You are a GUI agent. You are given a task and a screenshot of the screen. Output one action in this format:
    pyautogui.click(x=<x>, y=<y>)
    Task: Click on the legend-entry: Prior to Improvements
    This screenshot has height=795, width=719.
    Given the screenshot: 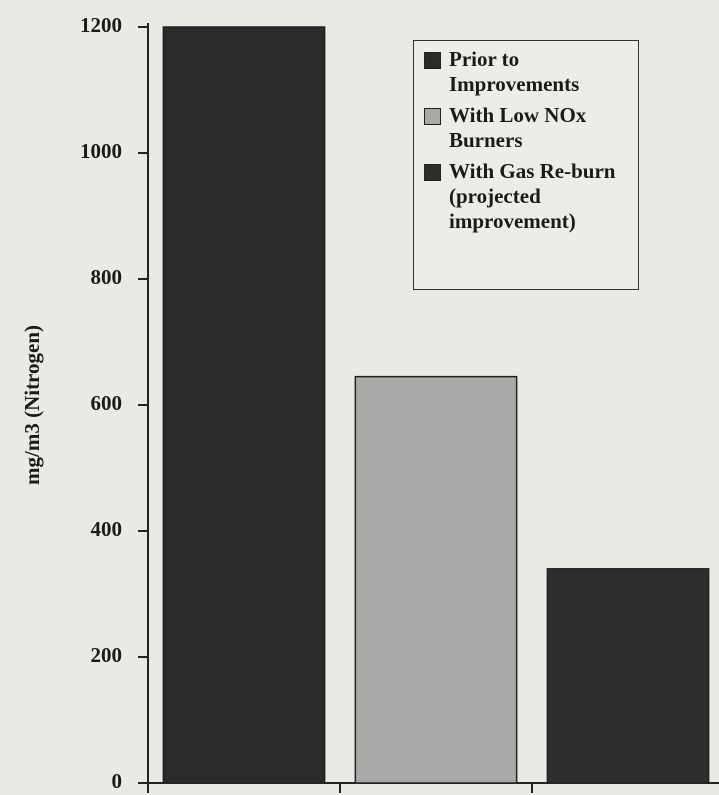 What is the action you would take?
    pyautogui.click(x=526, y=72)
    